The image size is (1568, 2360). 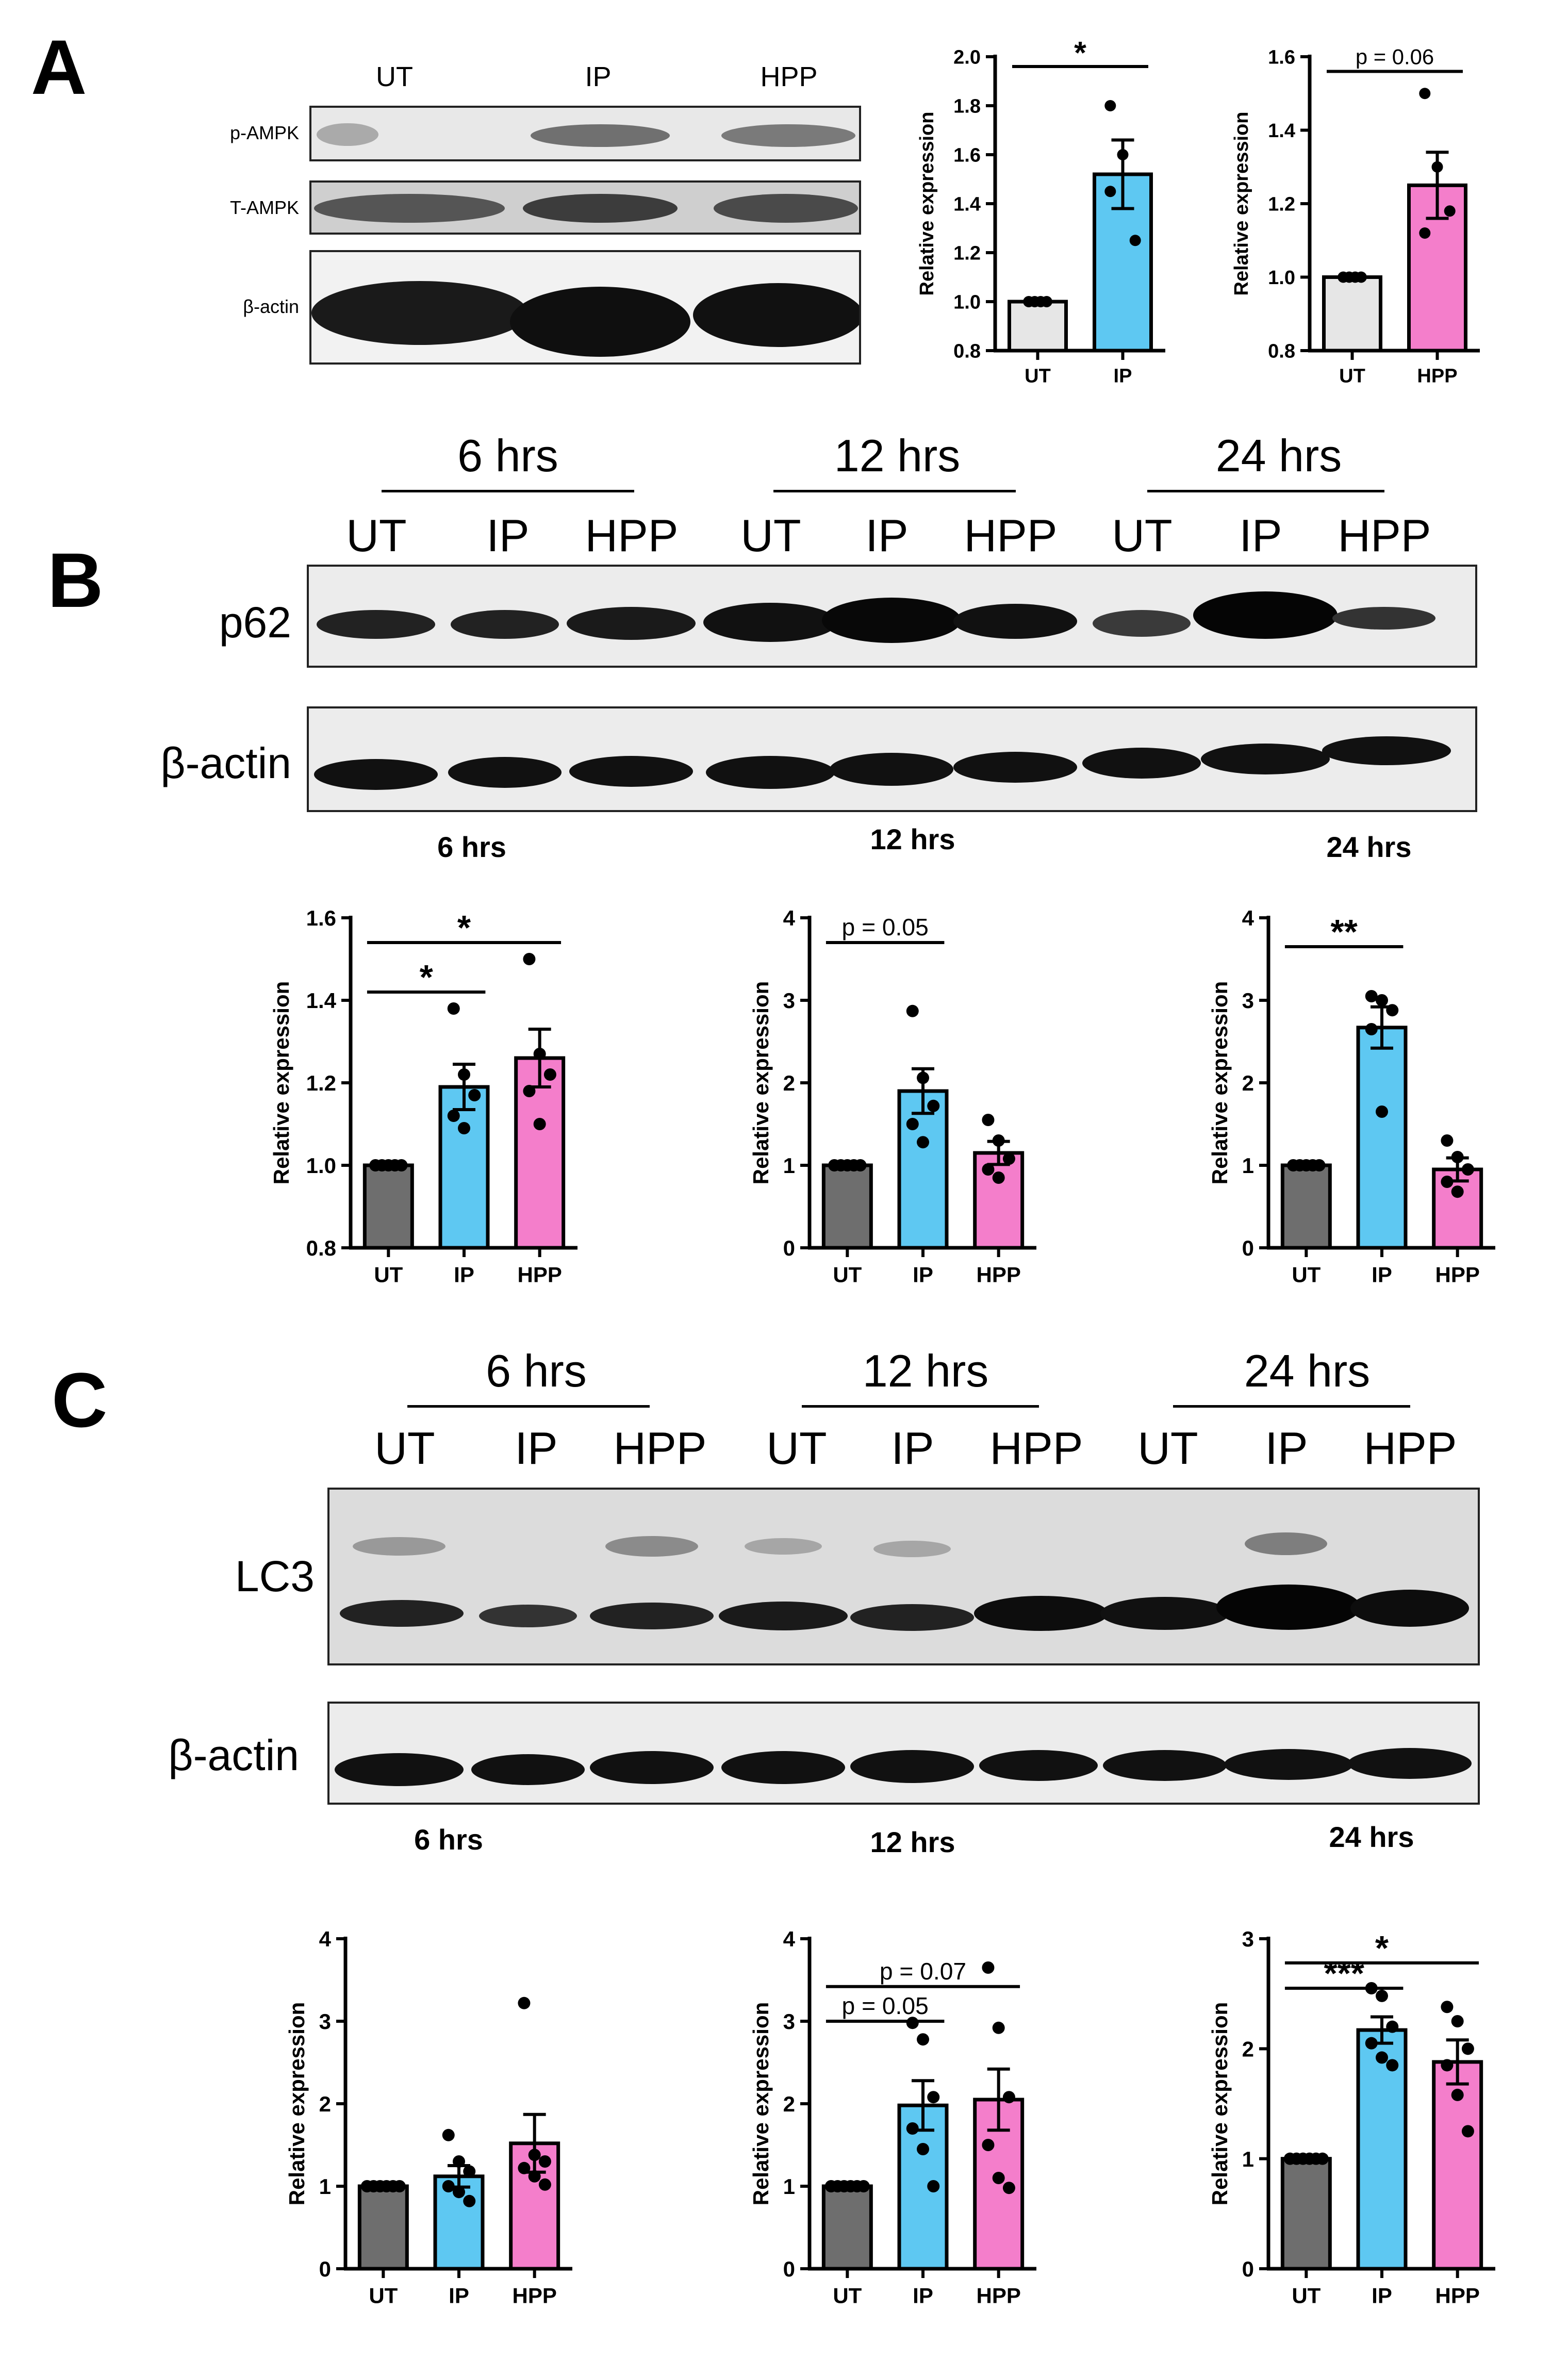 What do you see at coordinates (1248, 918) in the screenshot?
I see `y-tick-label: 4` at bounding box center [1248, 918].